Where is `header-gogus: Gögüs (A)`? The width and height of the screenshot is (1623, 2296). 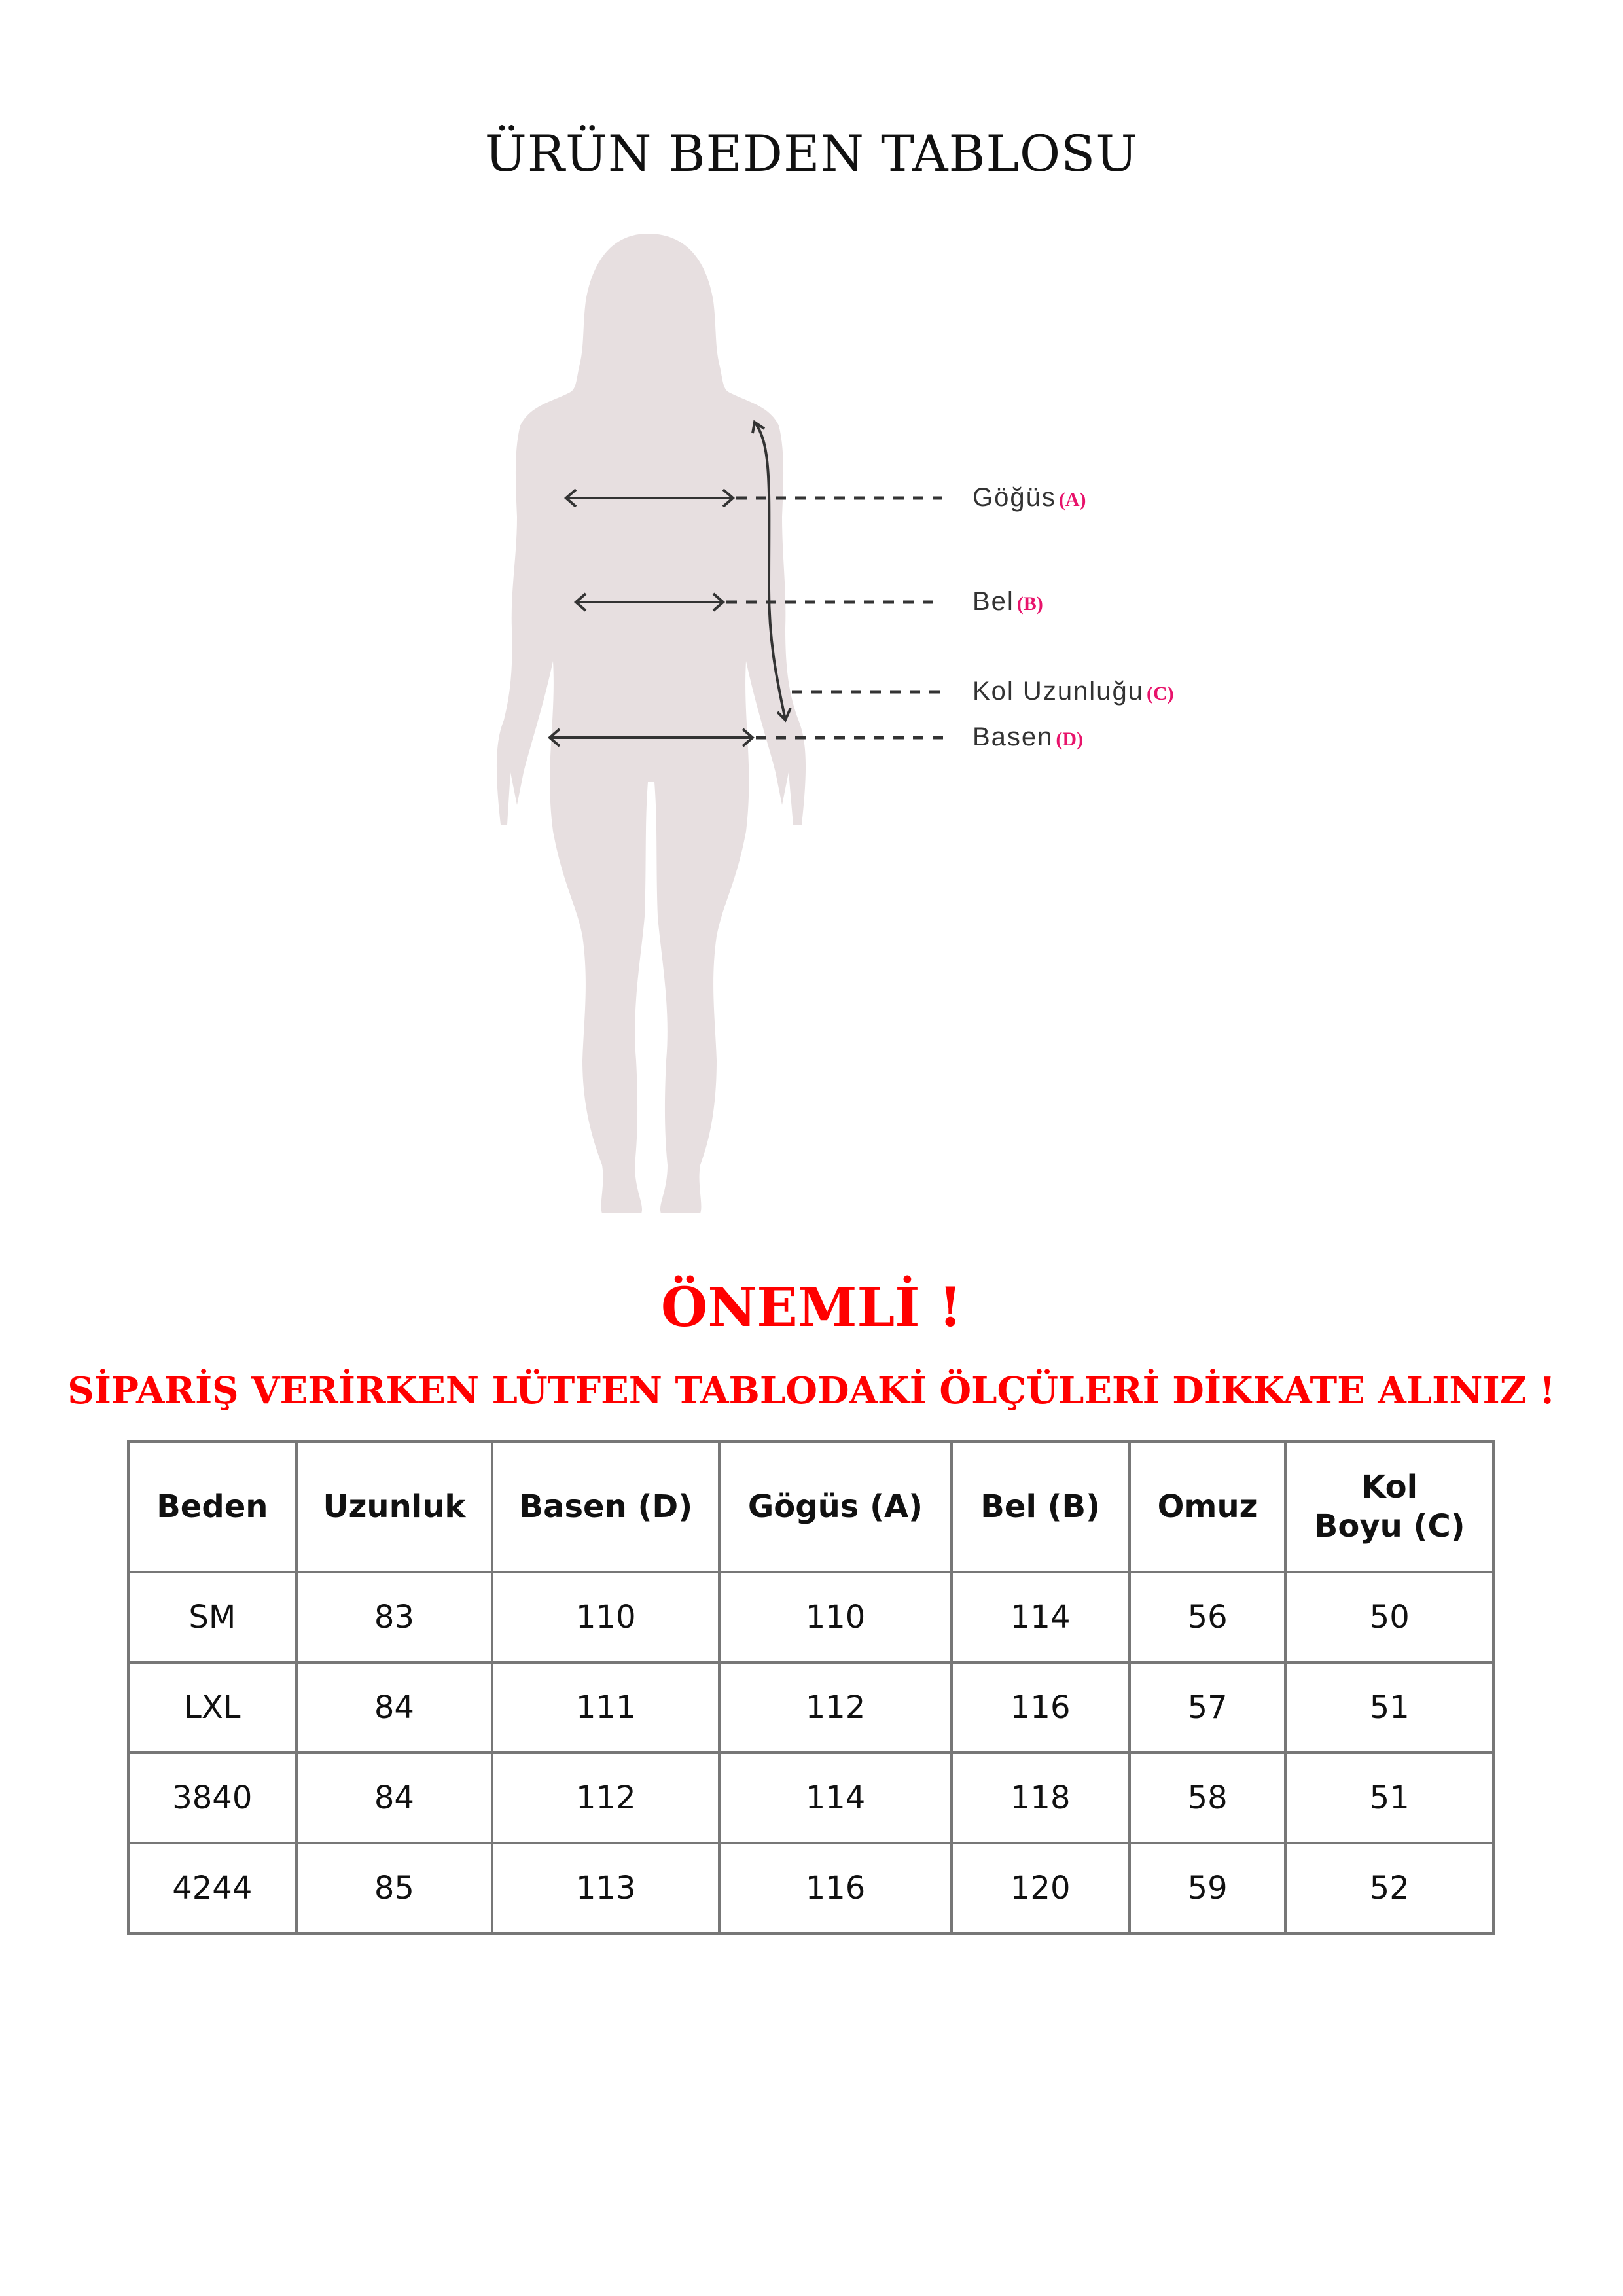 header-gogus: Gögüs (A) is located at coordinates (835, 1507).